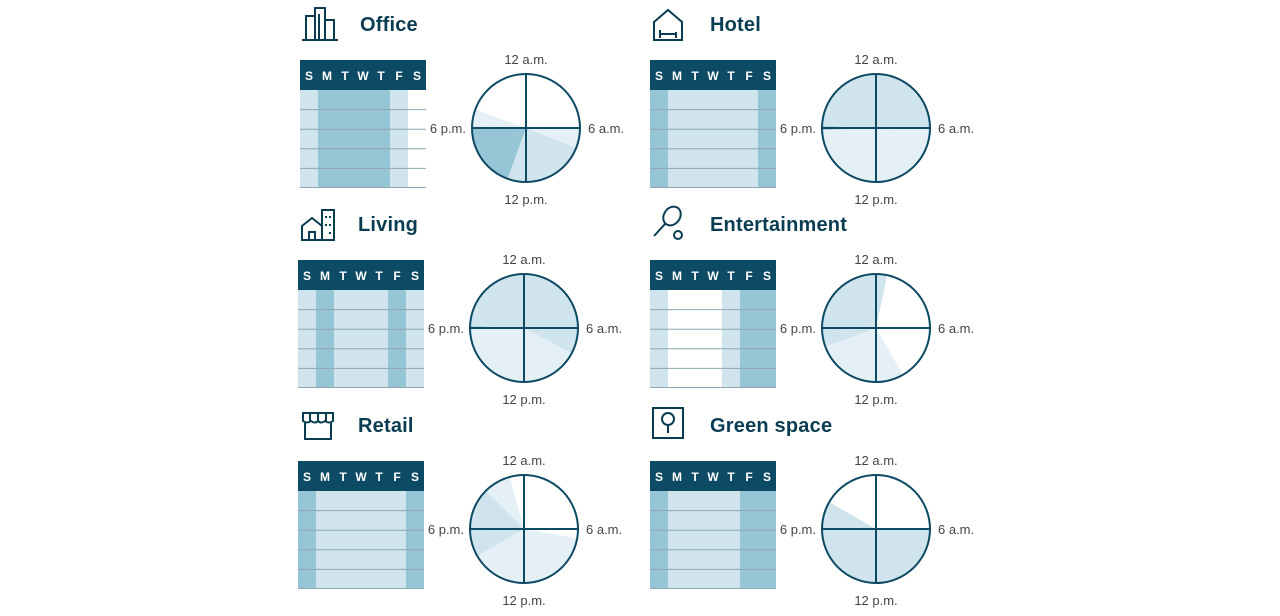 The height and width of the screenshot is (616, 1280). What do you see at coordinates (670, 224) in the screenshot?
I see `racket-ball-icon` at bounding box center [670, 224].